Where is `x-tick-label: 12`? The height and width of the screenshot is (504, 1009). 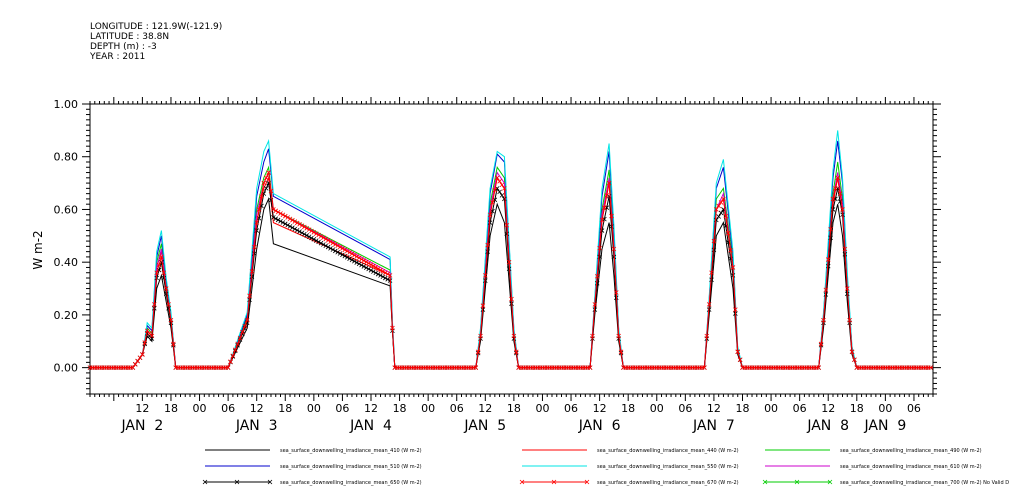 x-tick-label: 12 is located at coordinates (257, 408).